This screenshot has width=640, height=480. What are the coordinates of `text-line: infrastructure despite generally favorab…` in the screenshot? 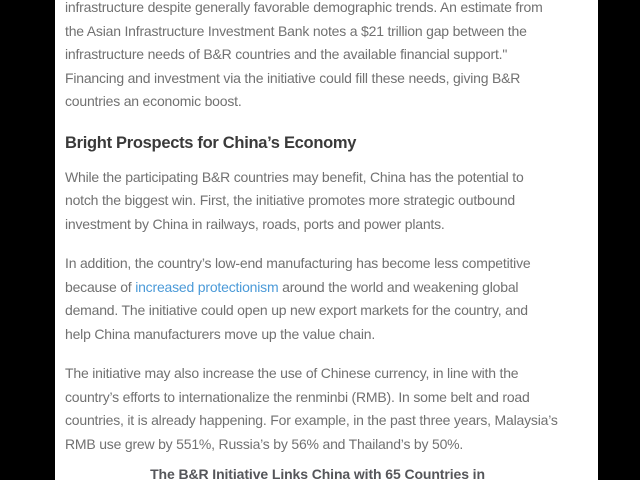 It's located at (304, 7).